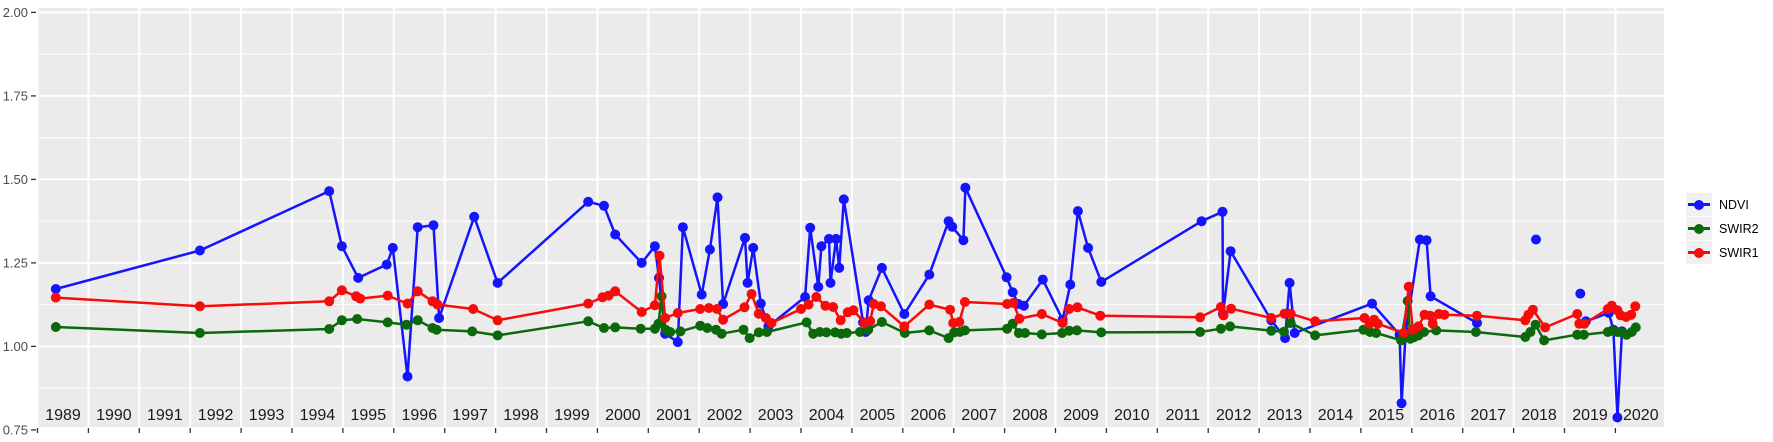 The width and height of the screenshot is (1773, 442). Describe the element at coordinates (878, 415) in the screenshot. I see `svg-text: 2005` at that location.